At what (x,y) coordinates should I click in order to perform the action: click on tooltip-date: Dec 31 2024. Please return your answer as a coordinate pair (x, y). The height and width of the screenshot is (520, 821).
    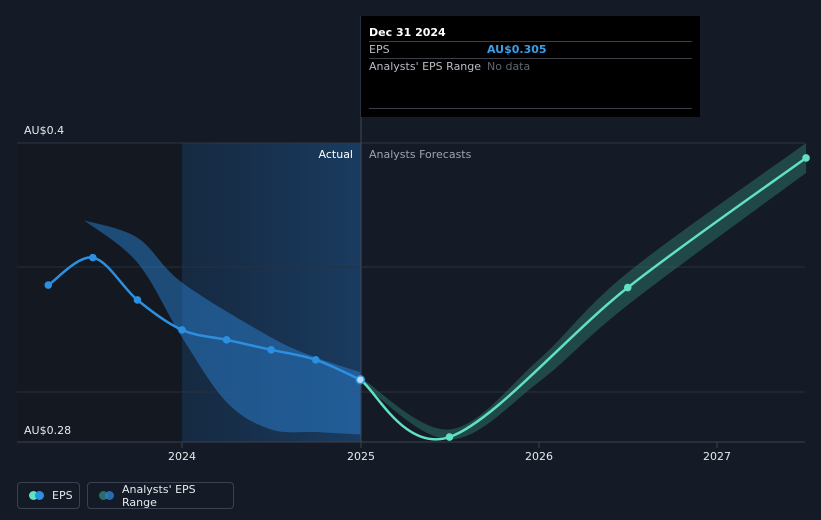
    Looking at the image, I should click on (407, 32).